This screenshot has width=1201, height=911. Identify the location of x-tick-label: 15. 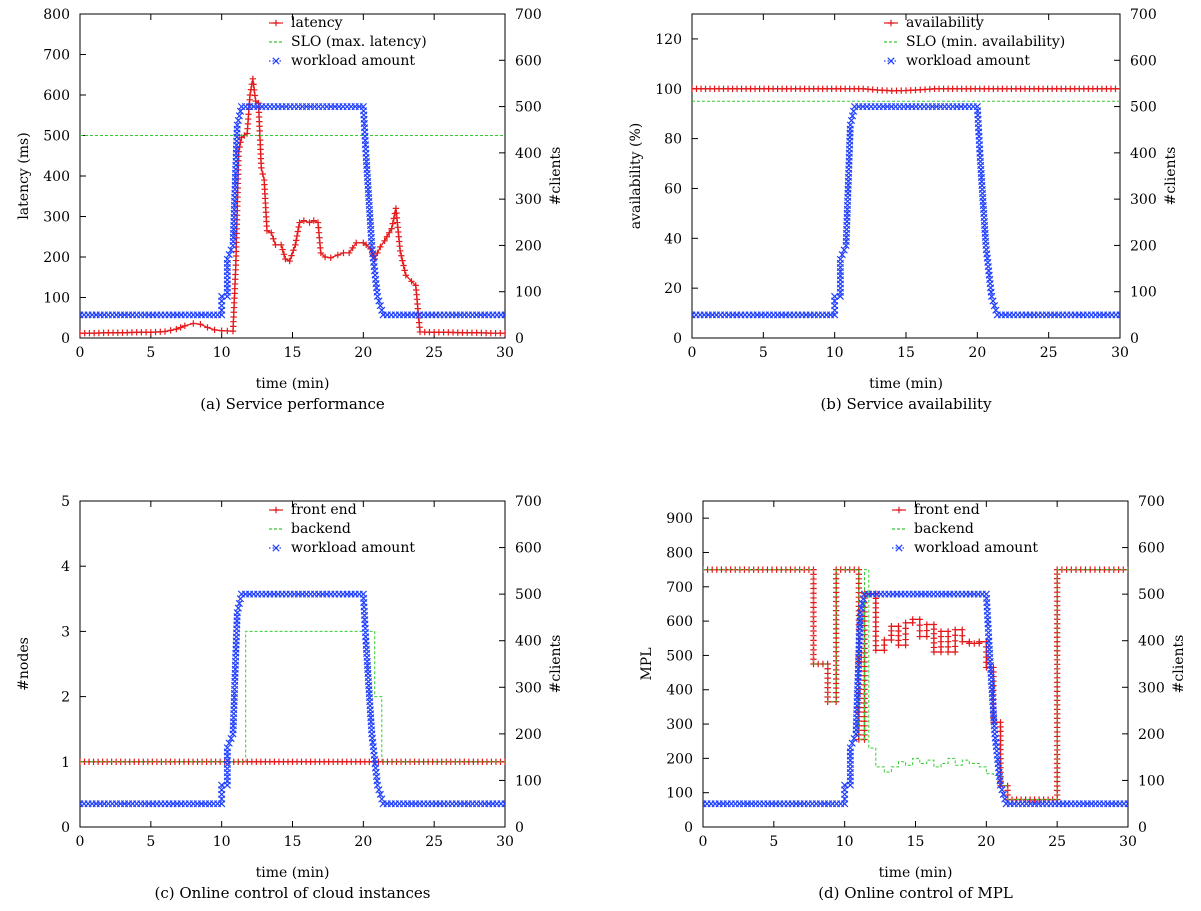
(293, 842).